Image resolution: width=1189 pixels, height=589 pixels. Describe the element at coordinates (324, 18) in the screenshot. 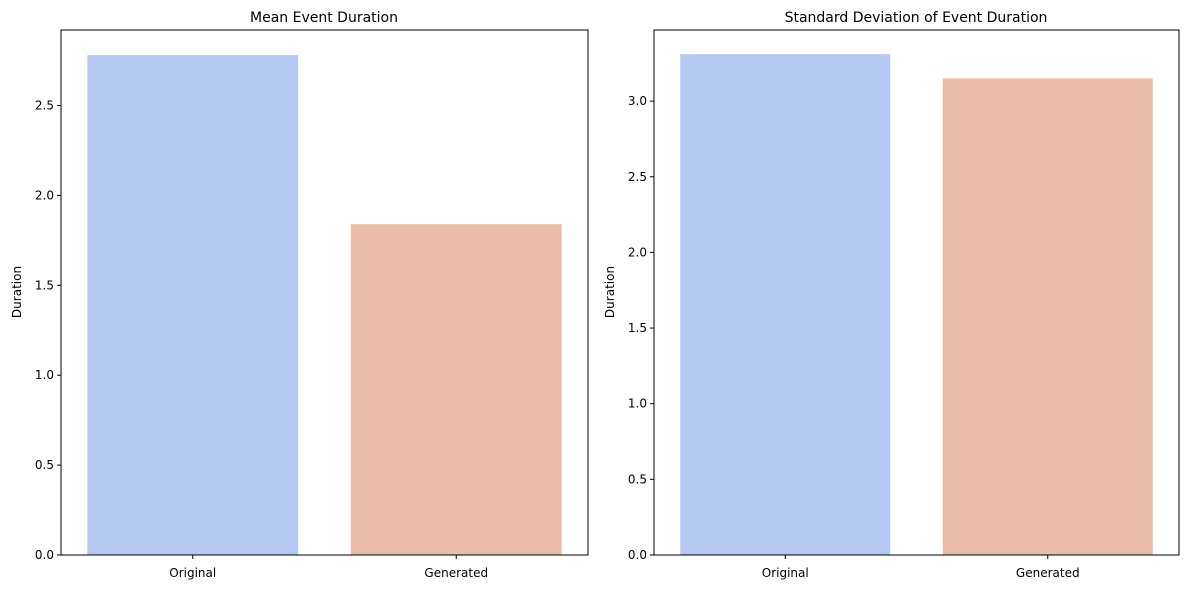

I see `chart-title: Mean Event Duration` at that location.